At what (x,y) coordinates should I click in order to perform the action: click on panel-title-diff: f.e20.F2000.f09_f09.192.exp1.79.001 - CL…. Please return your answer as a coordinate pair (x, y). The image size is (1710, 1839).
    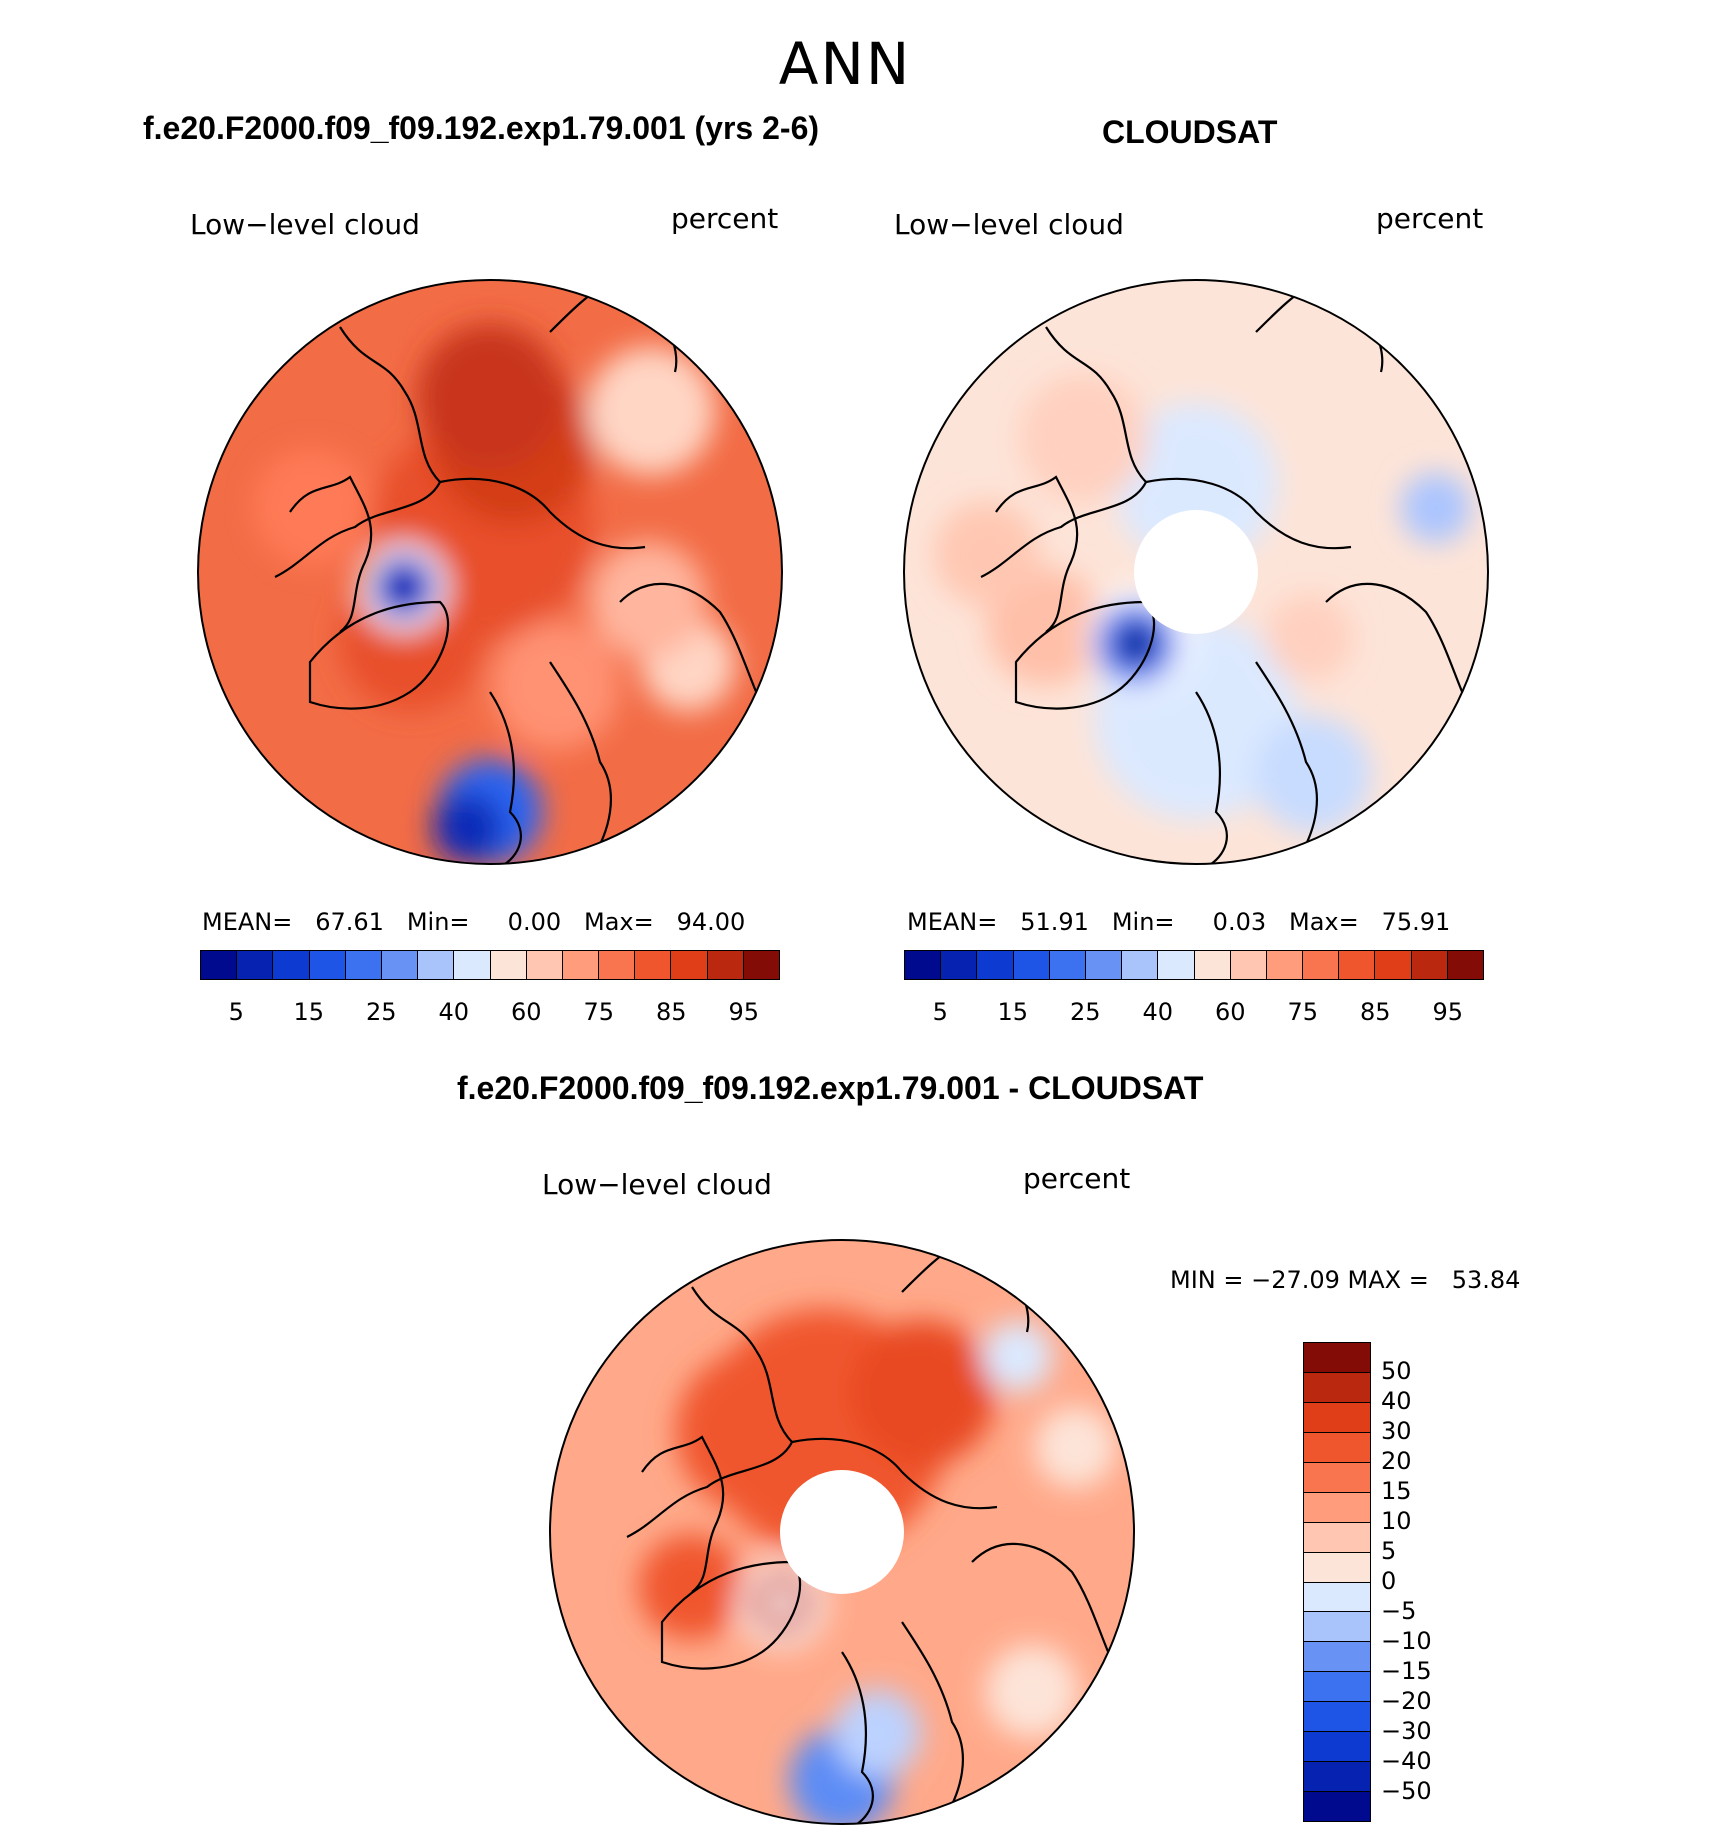
    Looking at the image, I should click on (830, 1088).